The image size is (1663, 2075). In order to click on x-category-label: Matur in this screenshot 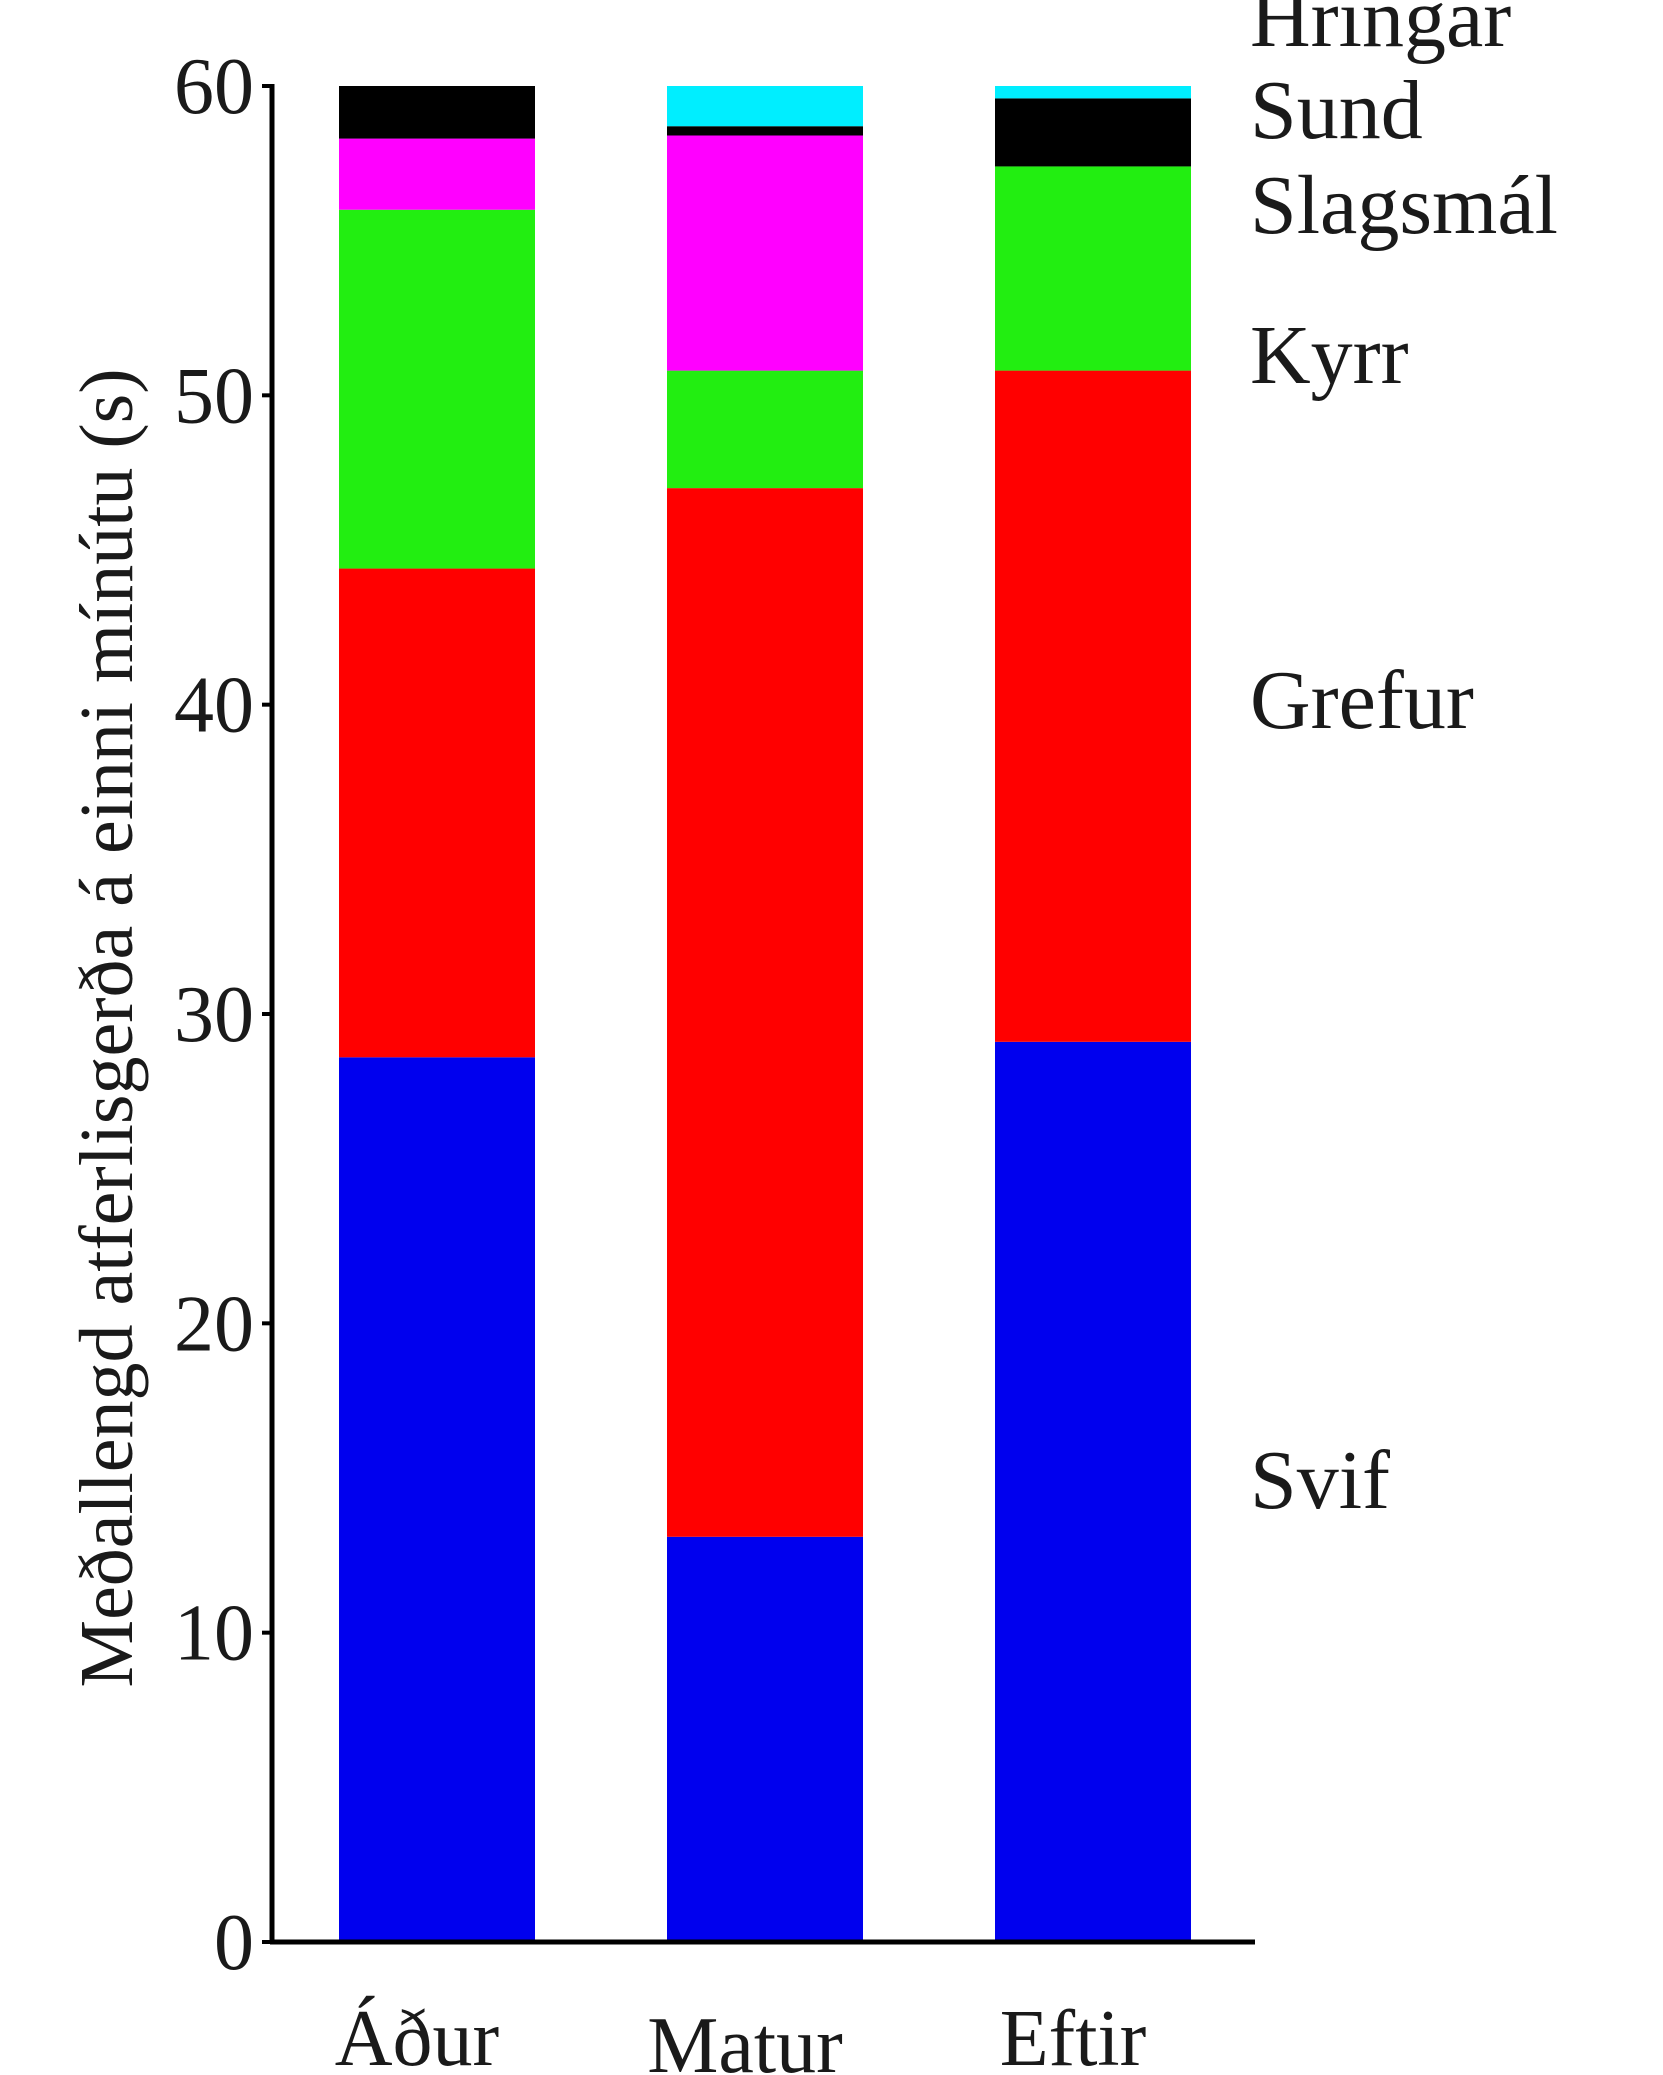, I will do `click(745, 2038)`.